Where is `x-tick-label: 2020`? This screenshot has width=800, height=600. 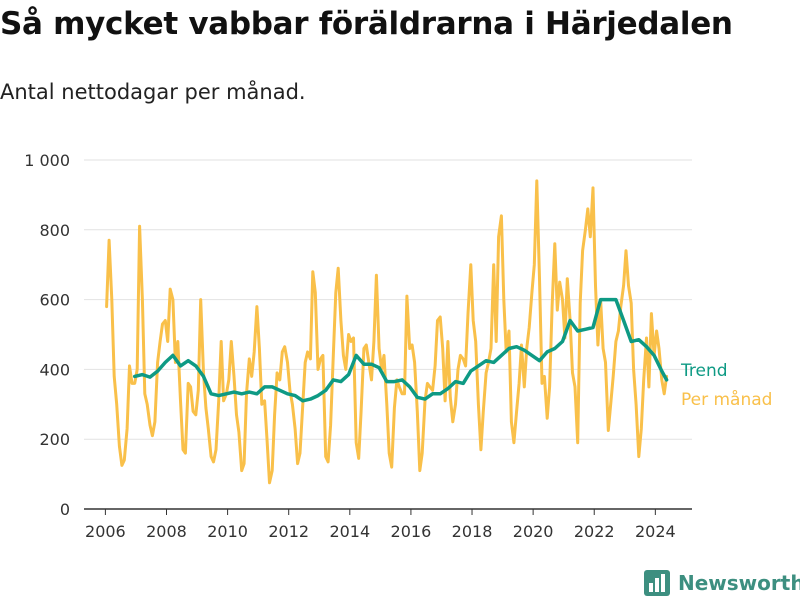 x-tick-label: 2020 is located at coordinates (533, 531).